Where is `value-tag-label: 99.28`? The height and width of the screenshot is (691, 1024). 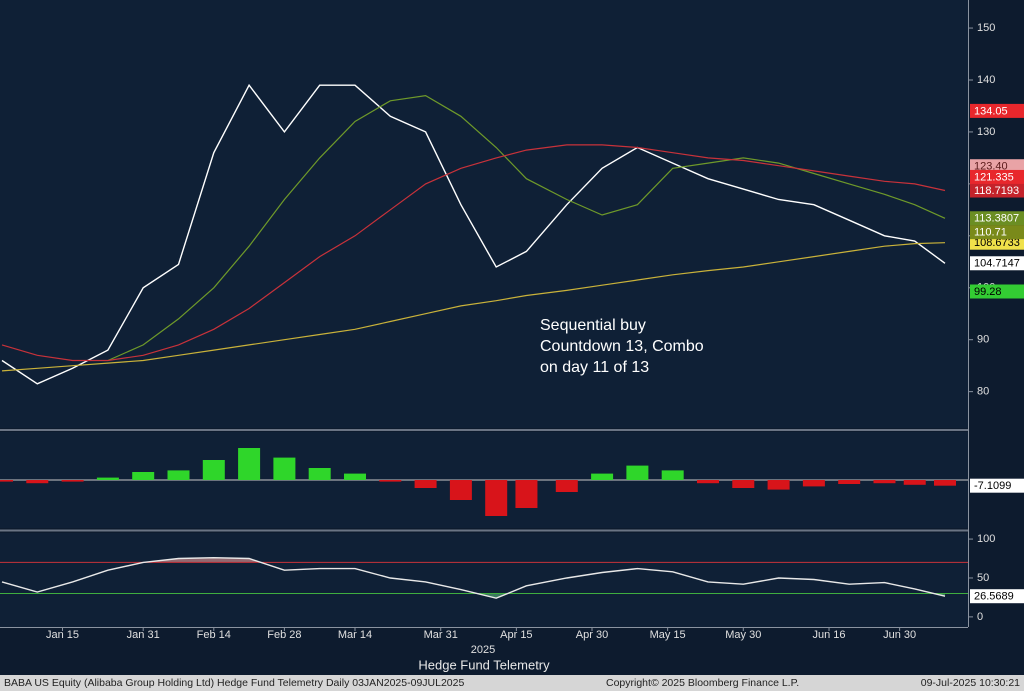
value-tag-label: 99.28 is located at coordinates (988, 292).